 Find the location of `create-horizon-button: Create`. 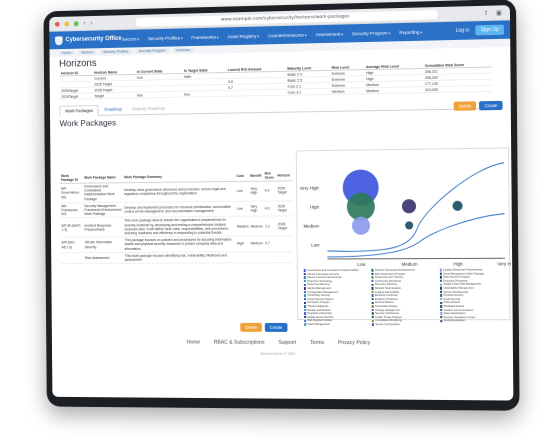

create-horizon-button: Create is located at coordinates (490, 106).